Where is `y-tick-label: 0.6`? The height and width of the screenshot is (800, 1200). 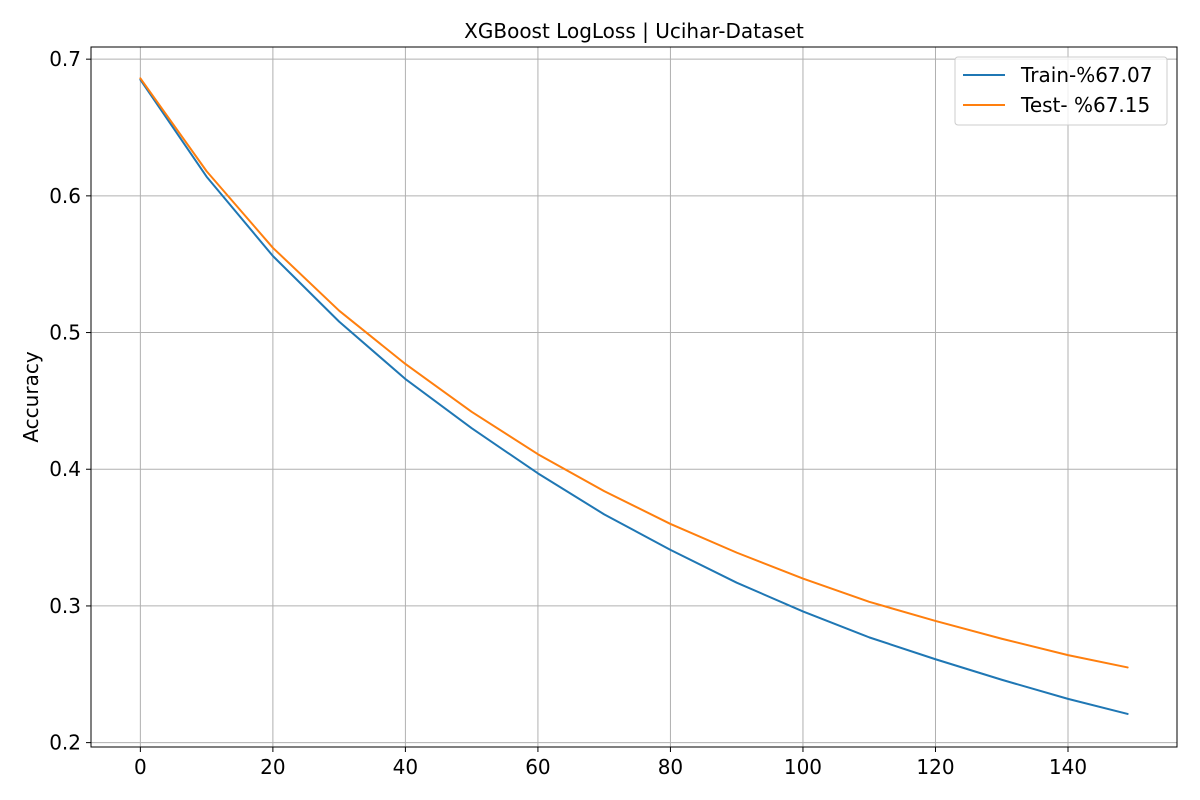
y-tick-label: 0.6 is located at coordinates (65, 196).